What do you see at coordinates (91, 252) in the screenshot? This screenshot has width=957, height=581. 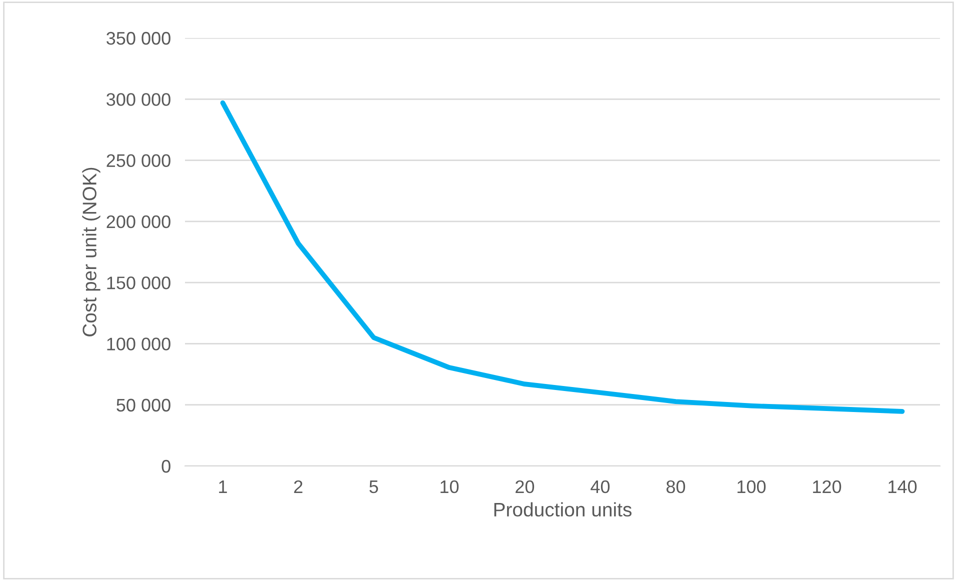 I see `y-axis-title: Cost per unit (NOK)` at bounding box center [91, 252].